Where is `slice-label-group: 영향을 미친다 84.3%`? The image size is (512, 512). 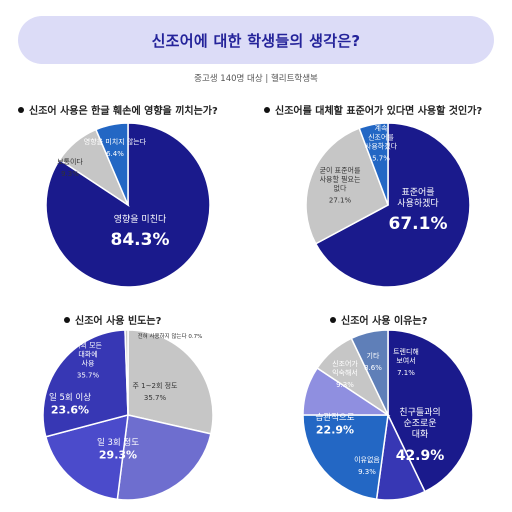
slice-label-group: 영향을 미친다 84.3% is located at coordinates (140, 231).